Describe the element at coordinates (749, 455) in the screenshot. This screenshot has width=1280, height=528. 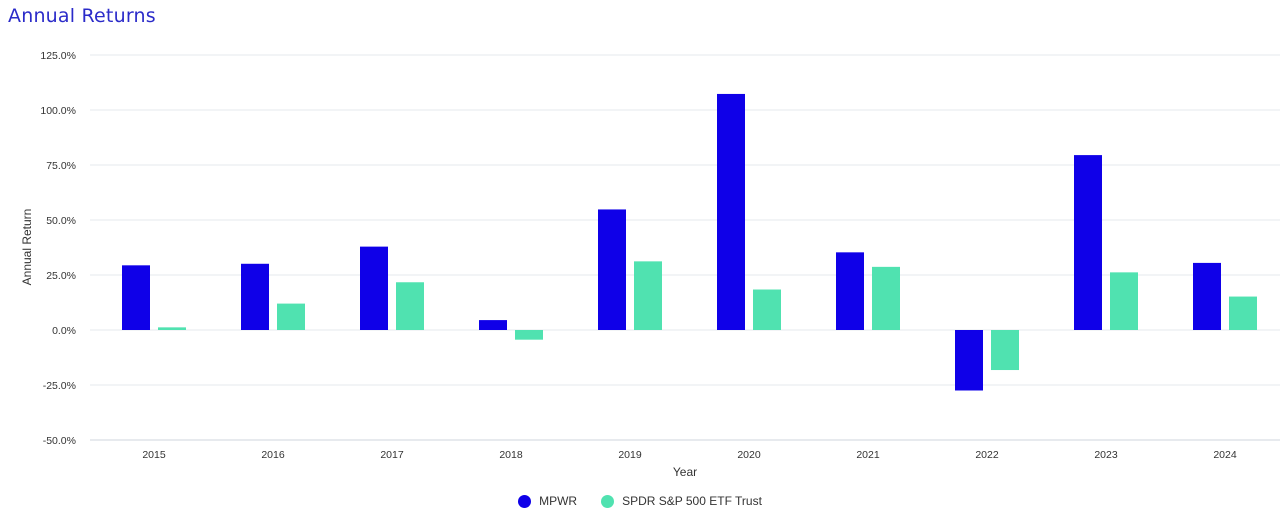
I see `x-tick-label: 2020` at that location.